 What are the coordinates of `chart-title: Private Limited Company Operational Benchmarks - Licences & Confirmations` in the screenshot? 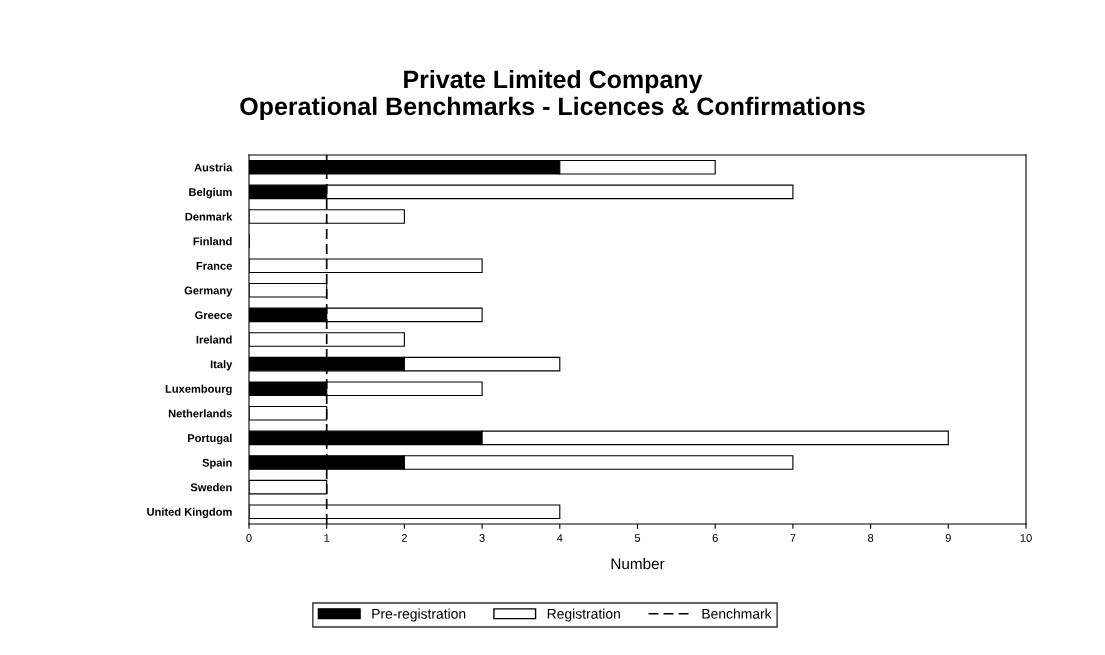 It's located at (552, 95).